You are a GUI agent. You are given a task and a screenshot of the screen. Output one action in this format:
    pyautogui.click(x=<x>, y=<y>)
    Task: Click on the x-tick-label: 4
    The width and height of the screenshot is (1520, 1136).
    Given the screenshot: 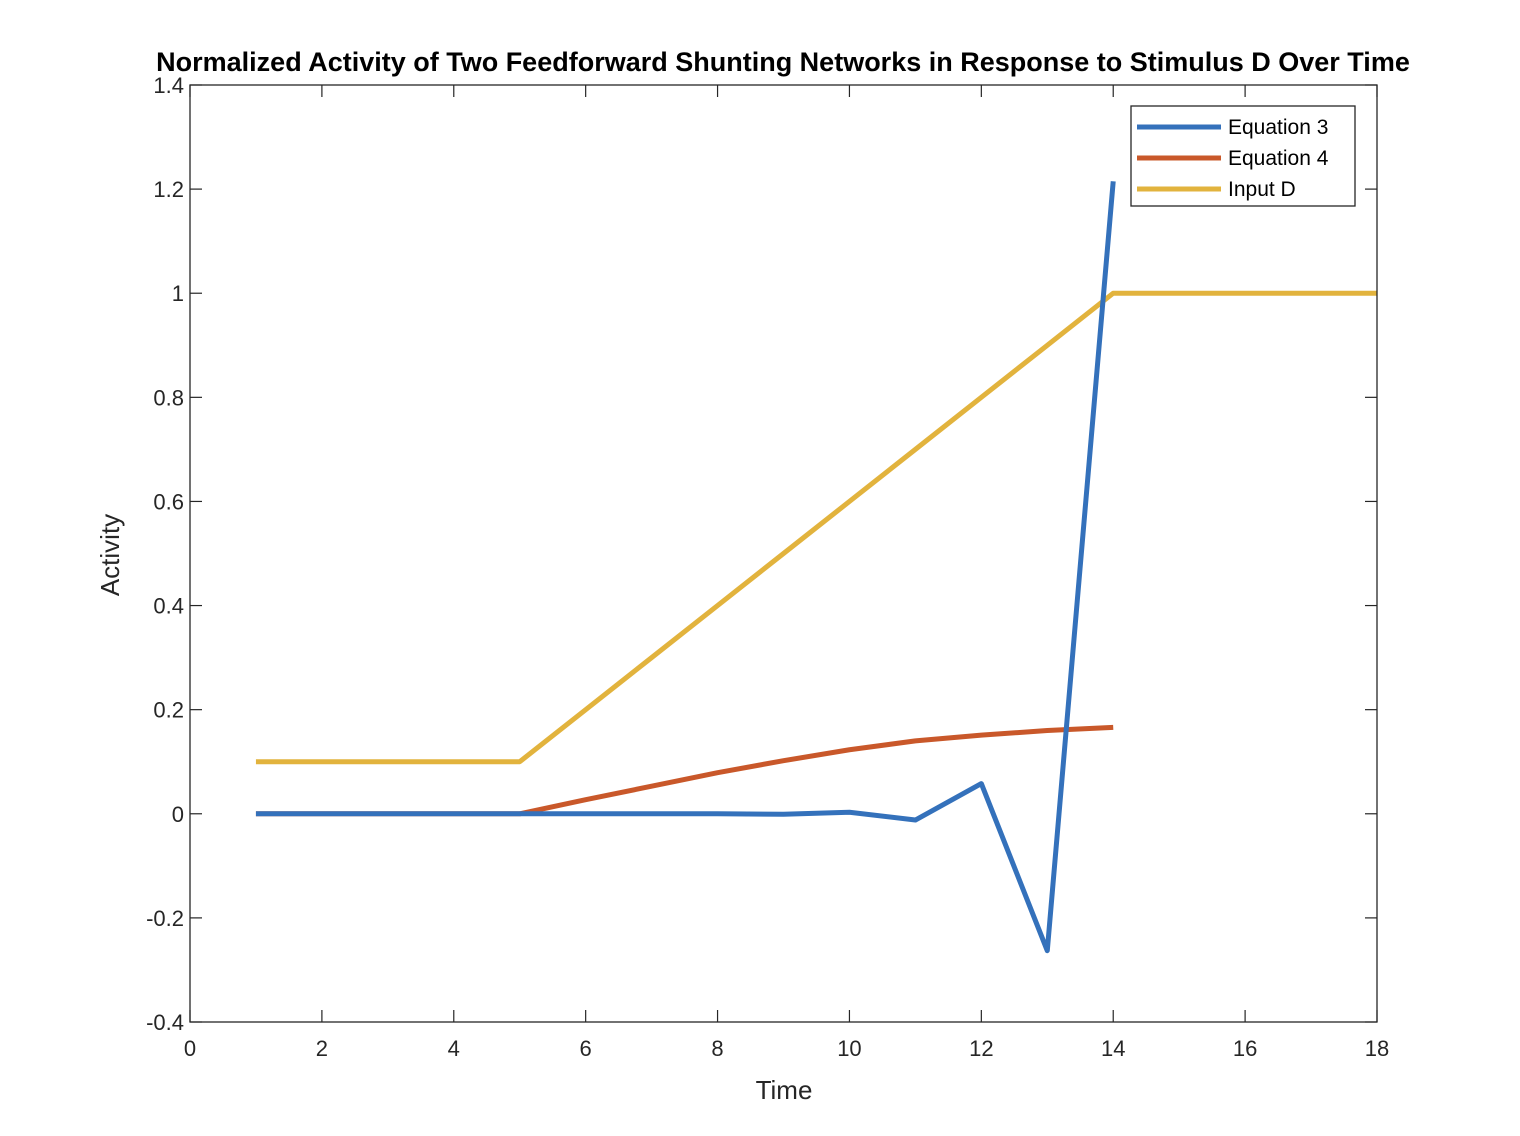 What is the action you would take?
    pyautogui.click(x=454, y=1048)
    